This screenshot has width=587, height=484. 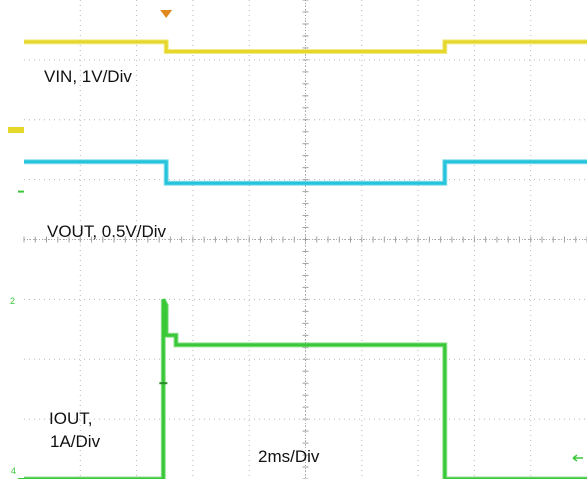 I want to click on time-scale-label: 2ms/Div, so click(x=289, y=456).